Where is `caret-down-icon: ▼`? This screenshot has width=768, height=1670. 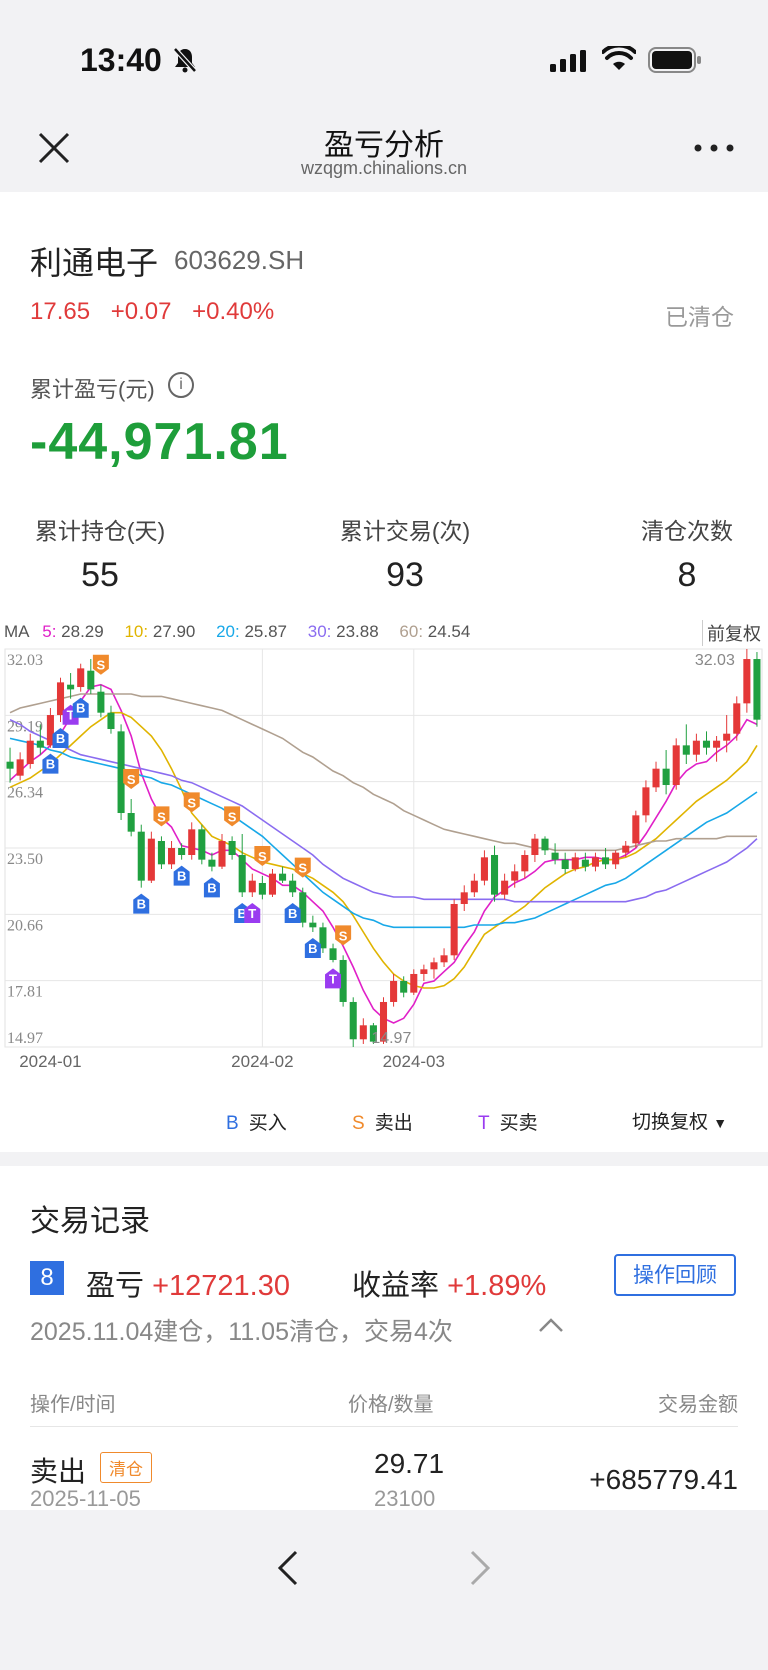
caret-down-icon: ▼ is located at coordinates (720, 1123).